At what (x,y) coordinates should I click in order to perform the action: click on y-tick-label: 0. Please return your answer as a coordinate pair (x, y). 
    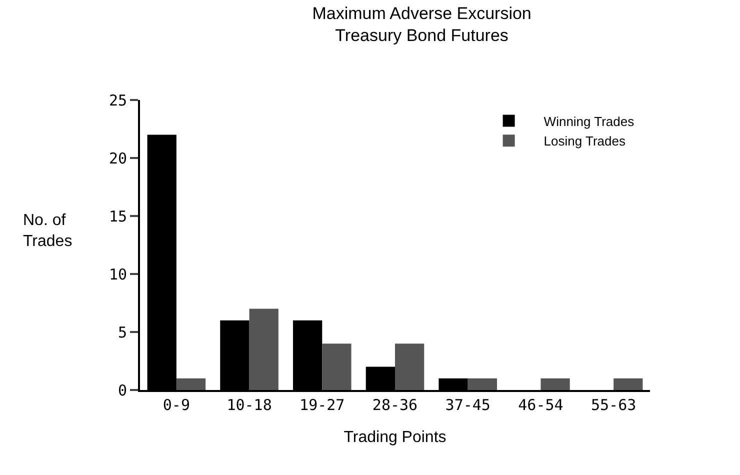
    Looking at the image, I should click on (122, 390).